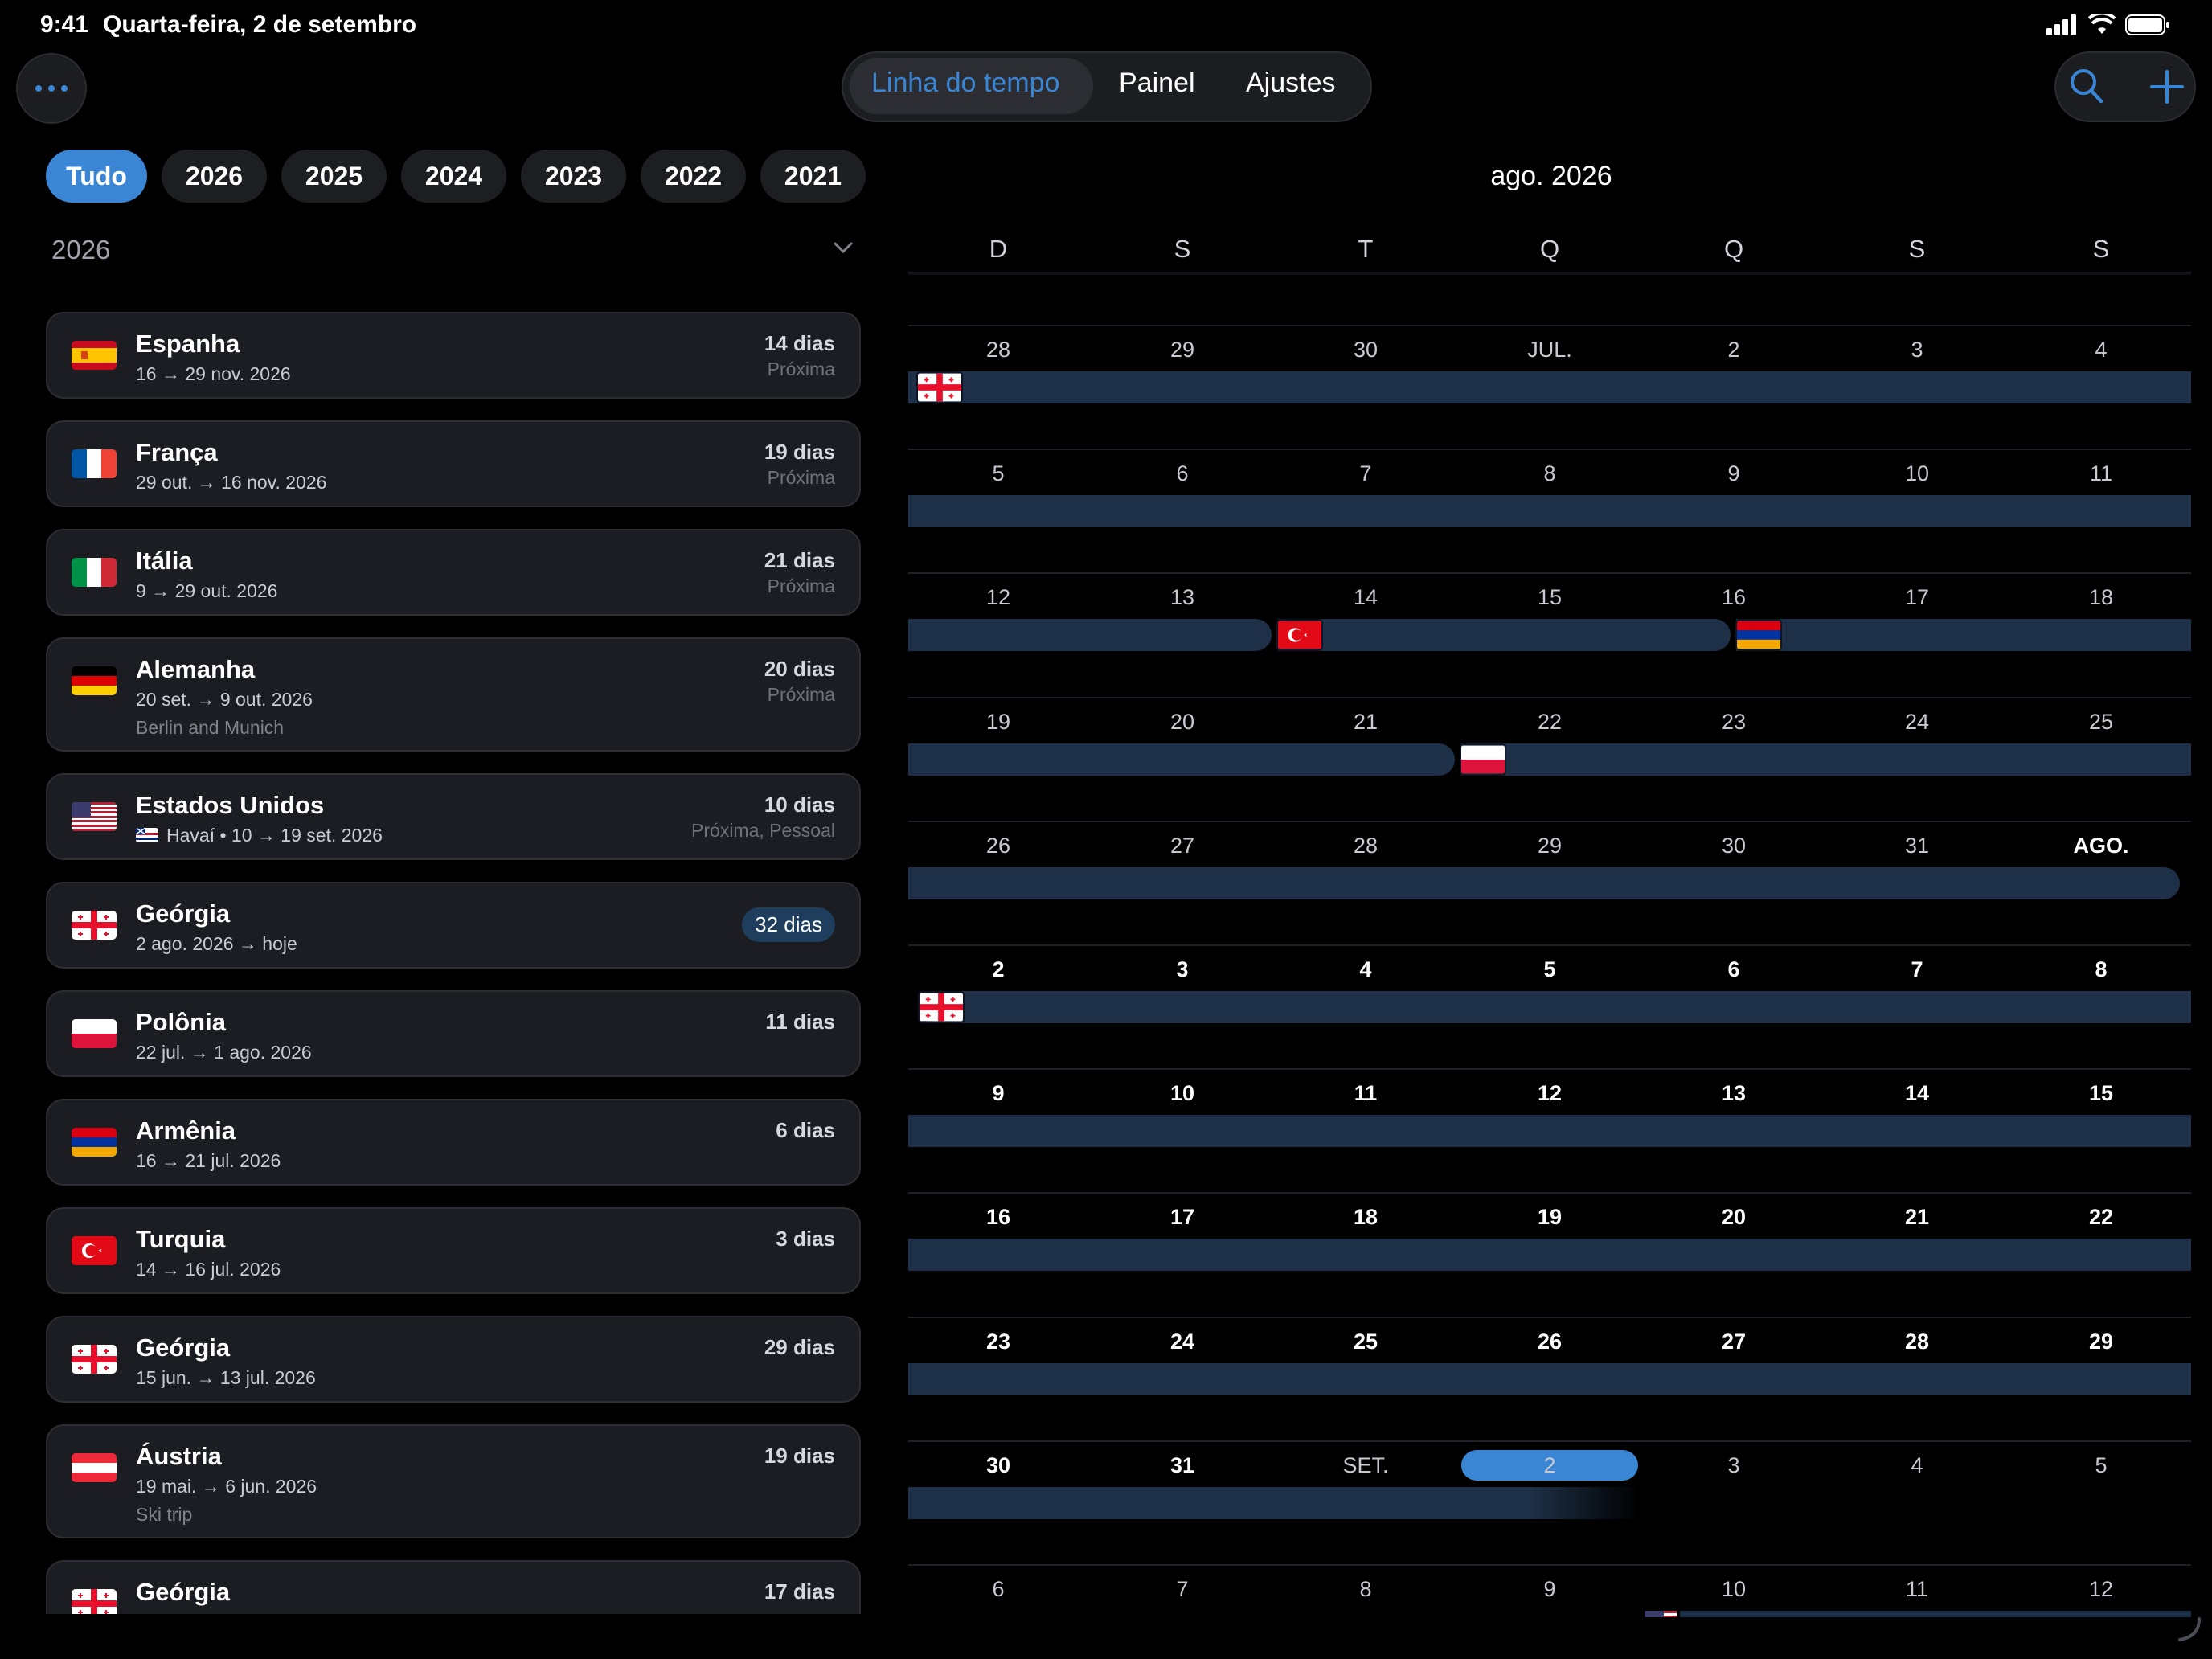 Image resolution: width=2212 pixels, height=1659 pixels. Describe the element at coordinates (453, 355) in the screenshot. I see `trip-card: Espanha 16 → 29 nov. 2026 14 dias Próxima` at that location.